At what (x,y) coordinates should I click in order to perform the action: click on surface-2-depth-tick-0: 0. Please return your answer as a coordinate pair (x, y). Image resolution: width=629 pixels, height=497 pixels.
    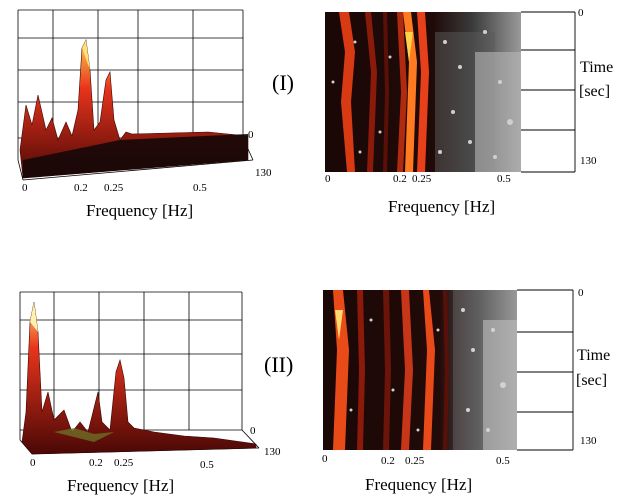
    Looking at the image, I should click on (253, 431).